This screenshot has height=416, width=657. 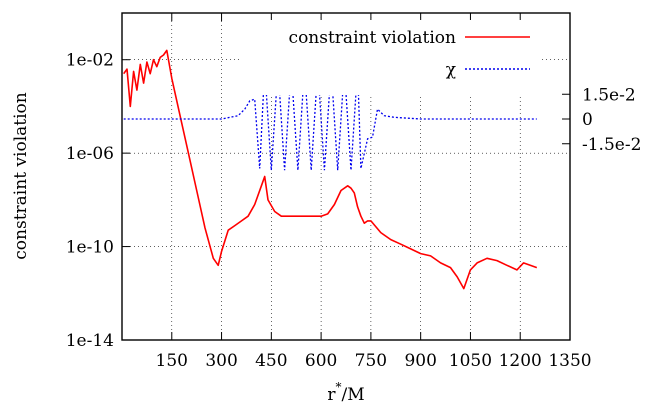 I want to click on x-tick-label: 750, so click(x=371, y=361).